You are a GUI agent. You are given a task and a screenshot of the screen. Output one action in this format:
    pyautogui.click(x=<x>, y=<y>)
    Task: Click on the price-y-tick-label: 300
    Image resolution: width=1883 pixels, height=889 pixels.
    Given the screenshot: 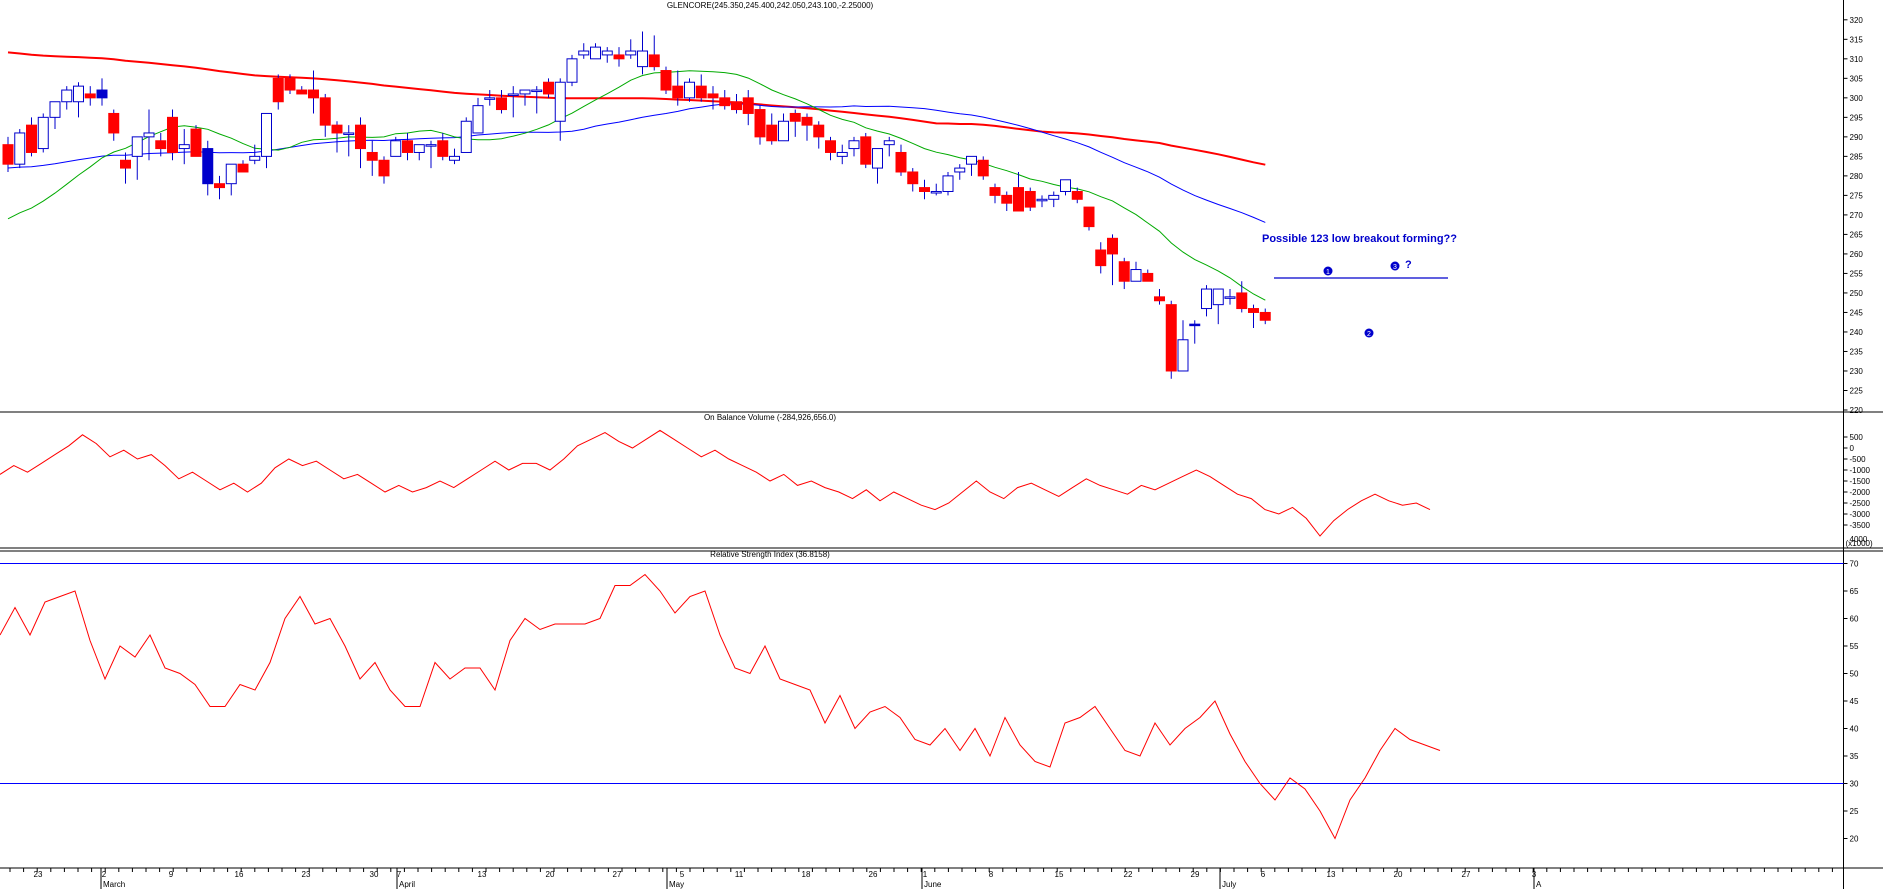 What is the action you would take?
    pyautogui.click(x=1857, y=98)
    